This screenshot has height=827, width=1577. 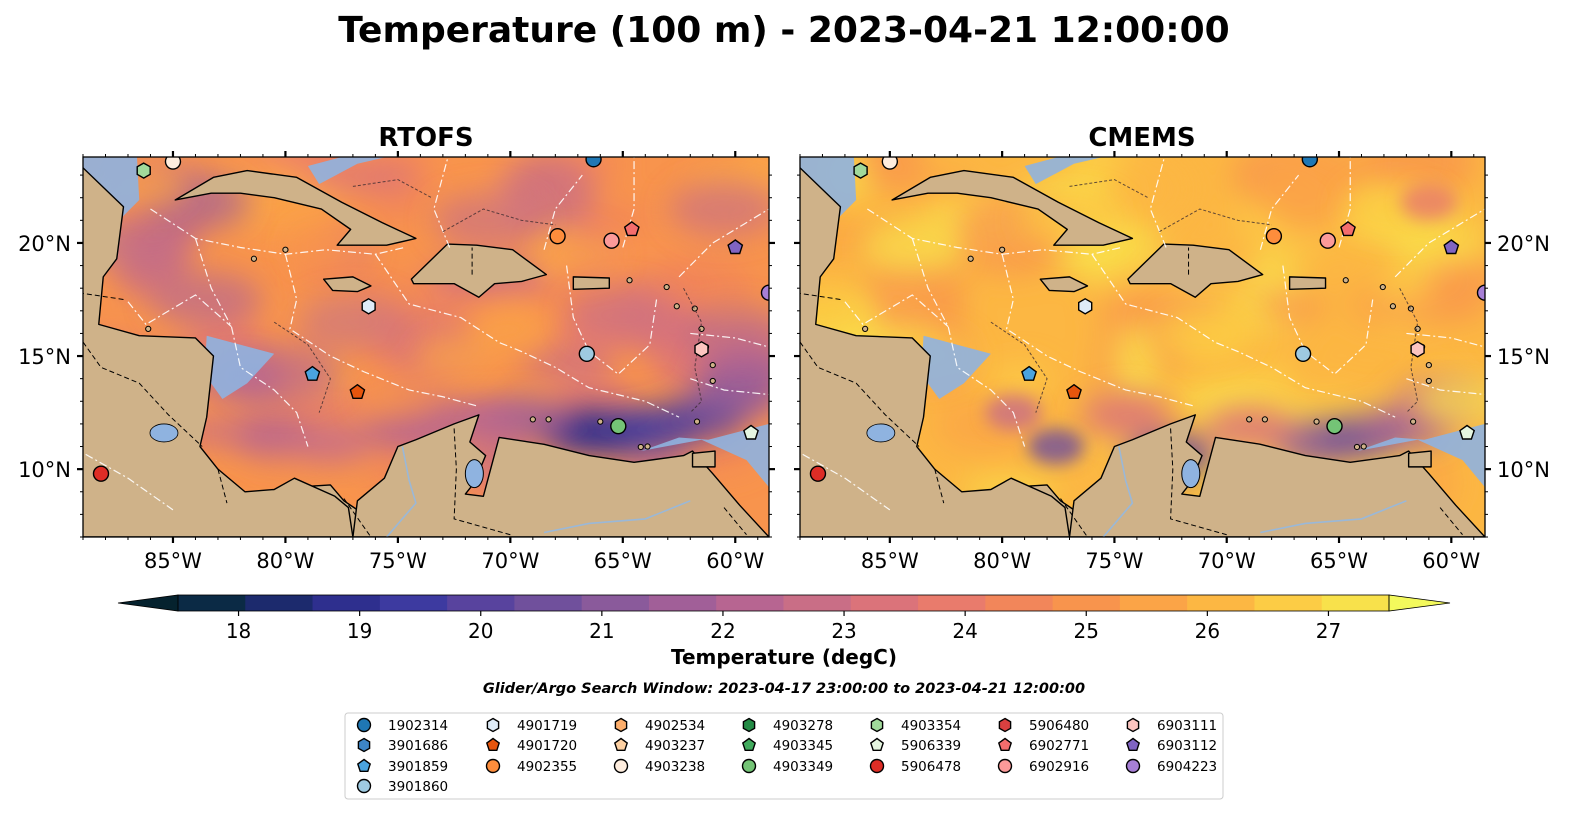 I want to click on colorbar-frame, so click(x=783, y=603).